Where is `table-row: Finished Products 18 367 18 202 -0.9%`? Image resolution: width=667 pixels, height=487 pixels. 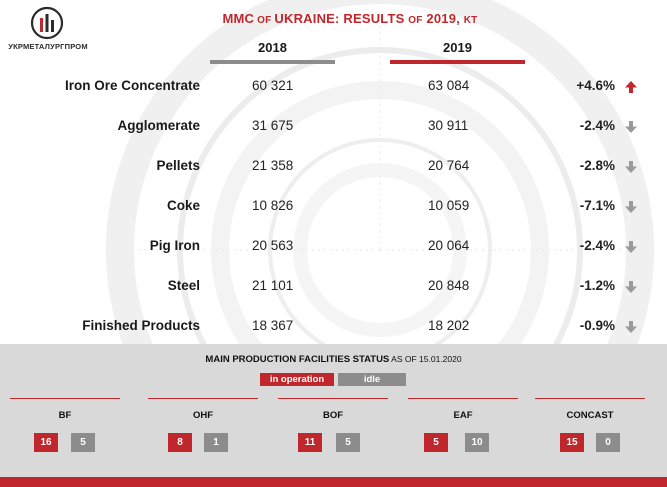
table-row: Finished Products 18 367 18 202 -0.9% is located at coordinates (333, 326).